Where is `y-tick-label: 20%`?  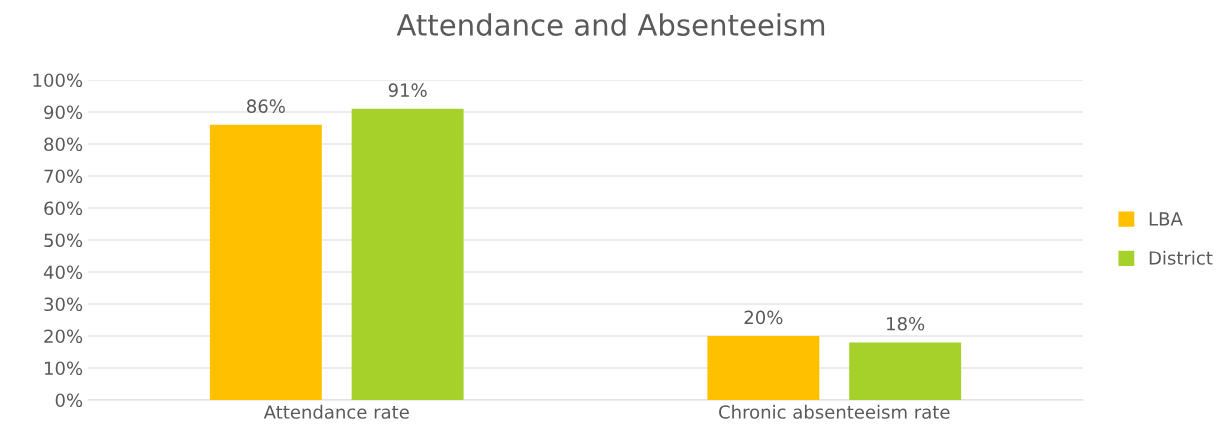
y-tick-label: 20% is located at coordinates (63, 336).